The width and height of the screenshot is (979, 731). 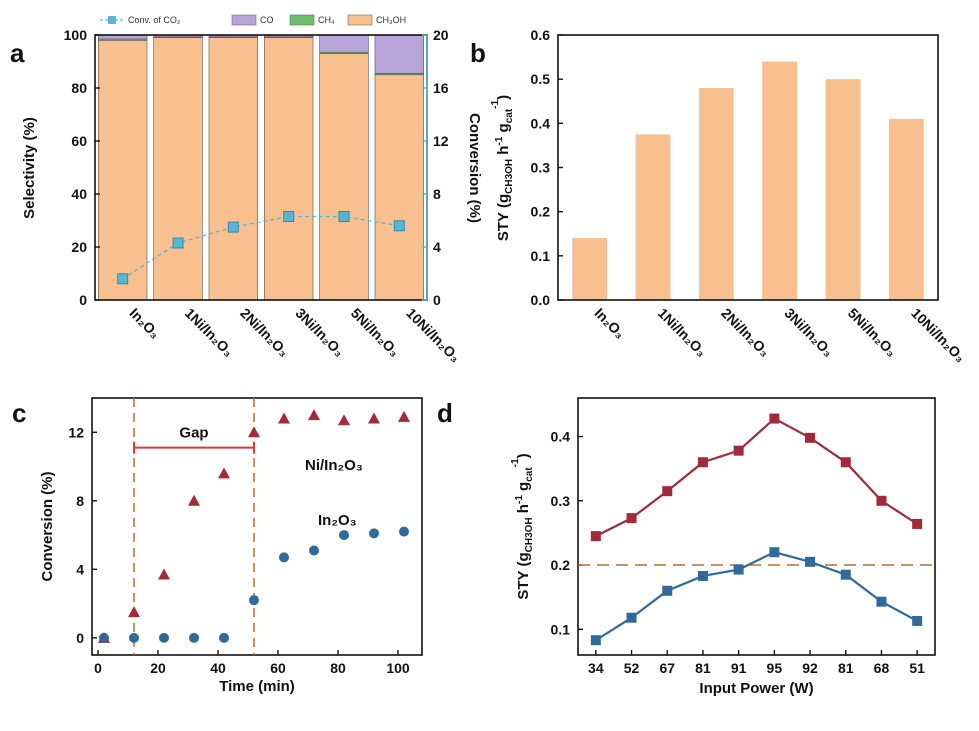 What do you see at coordinates (437, 300) in the screenshot?
I see `y2tick-label: 0` at bounding box center [437, 300].